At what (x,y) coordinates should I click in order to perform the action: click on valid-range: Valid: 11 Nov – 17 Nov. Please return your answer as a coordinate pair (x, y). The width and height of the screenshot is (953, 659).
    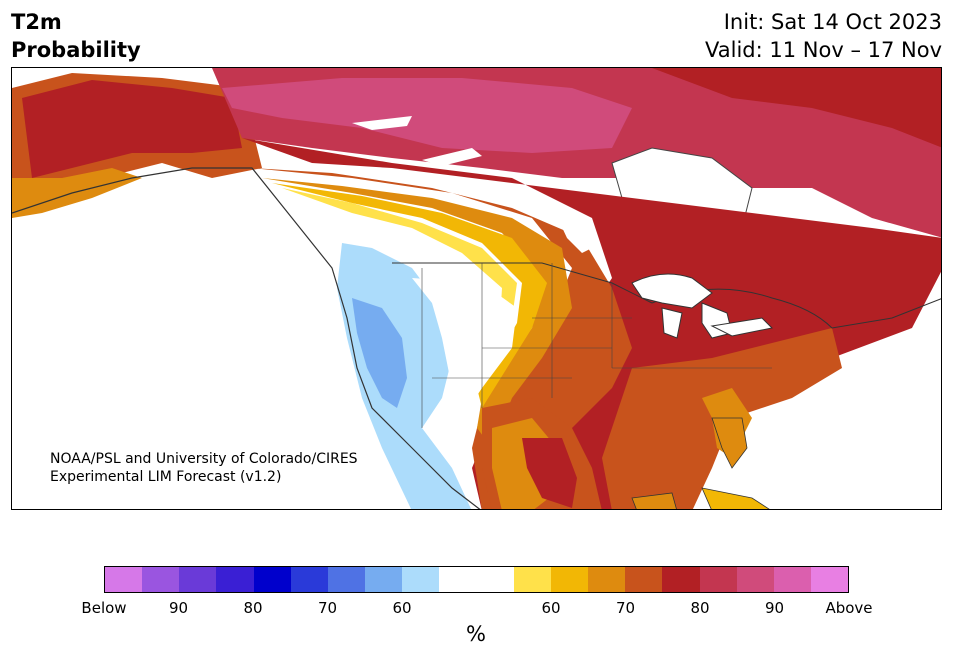
    Looking at the image, I should click on (823, 50).